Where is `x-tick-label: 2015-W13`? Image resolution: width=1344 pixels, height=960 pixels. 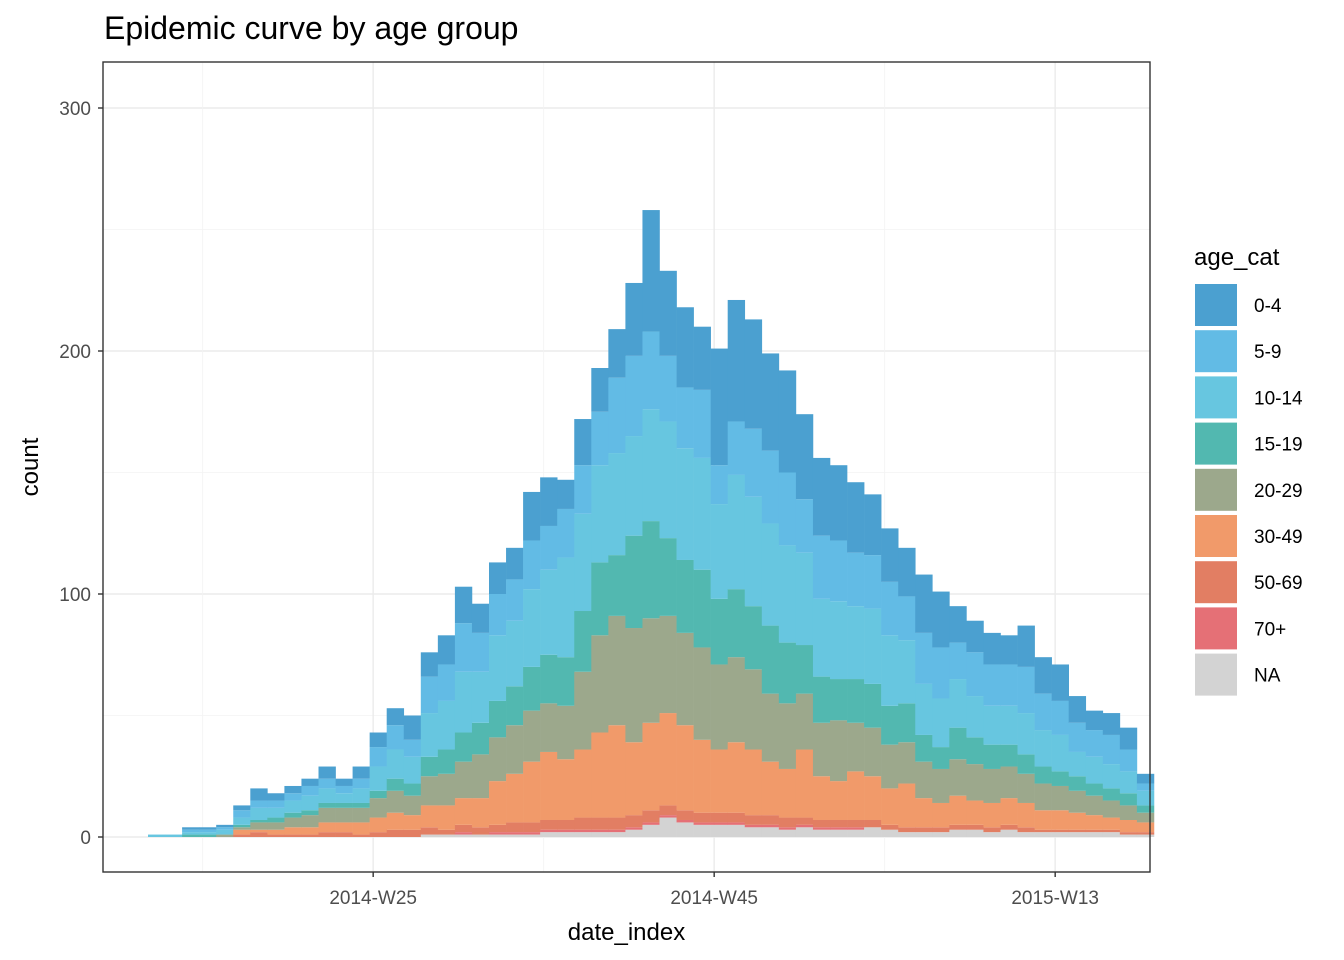
x-tick-label: 2015-W13 is located at coordinates (1055, 898).